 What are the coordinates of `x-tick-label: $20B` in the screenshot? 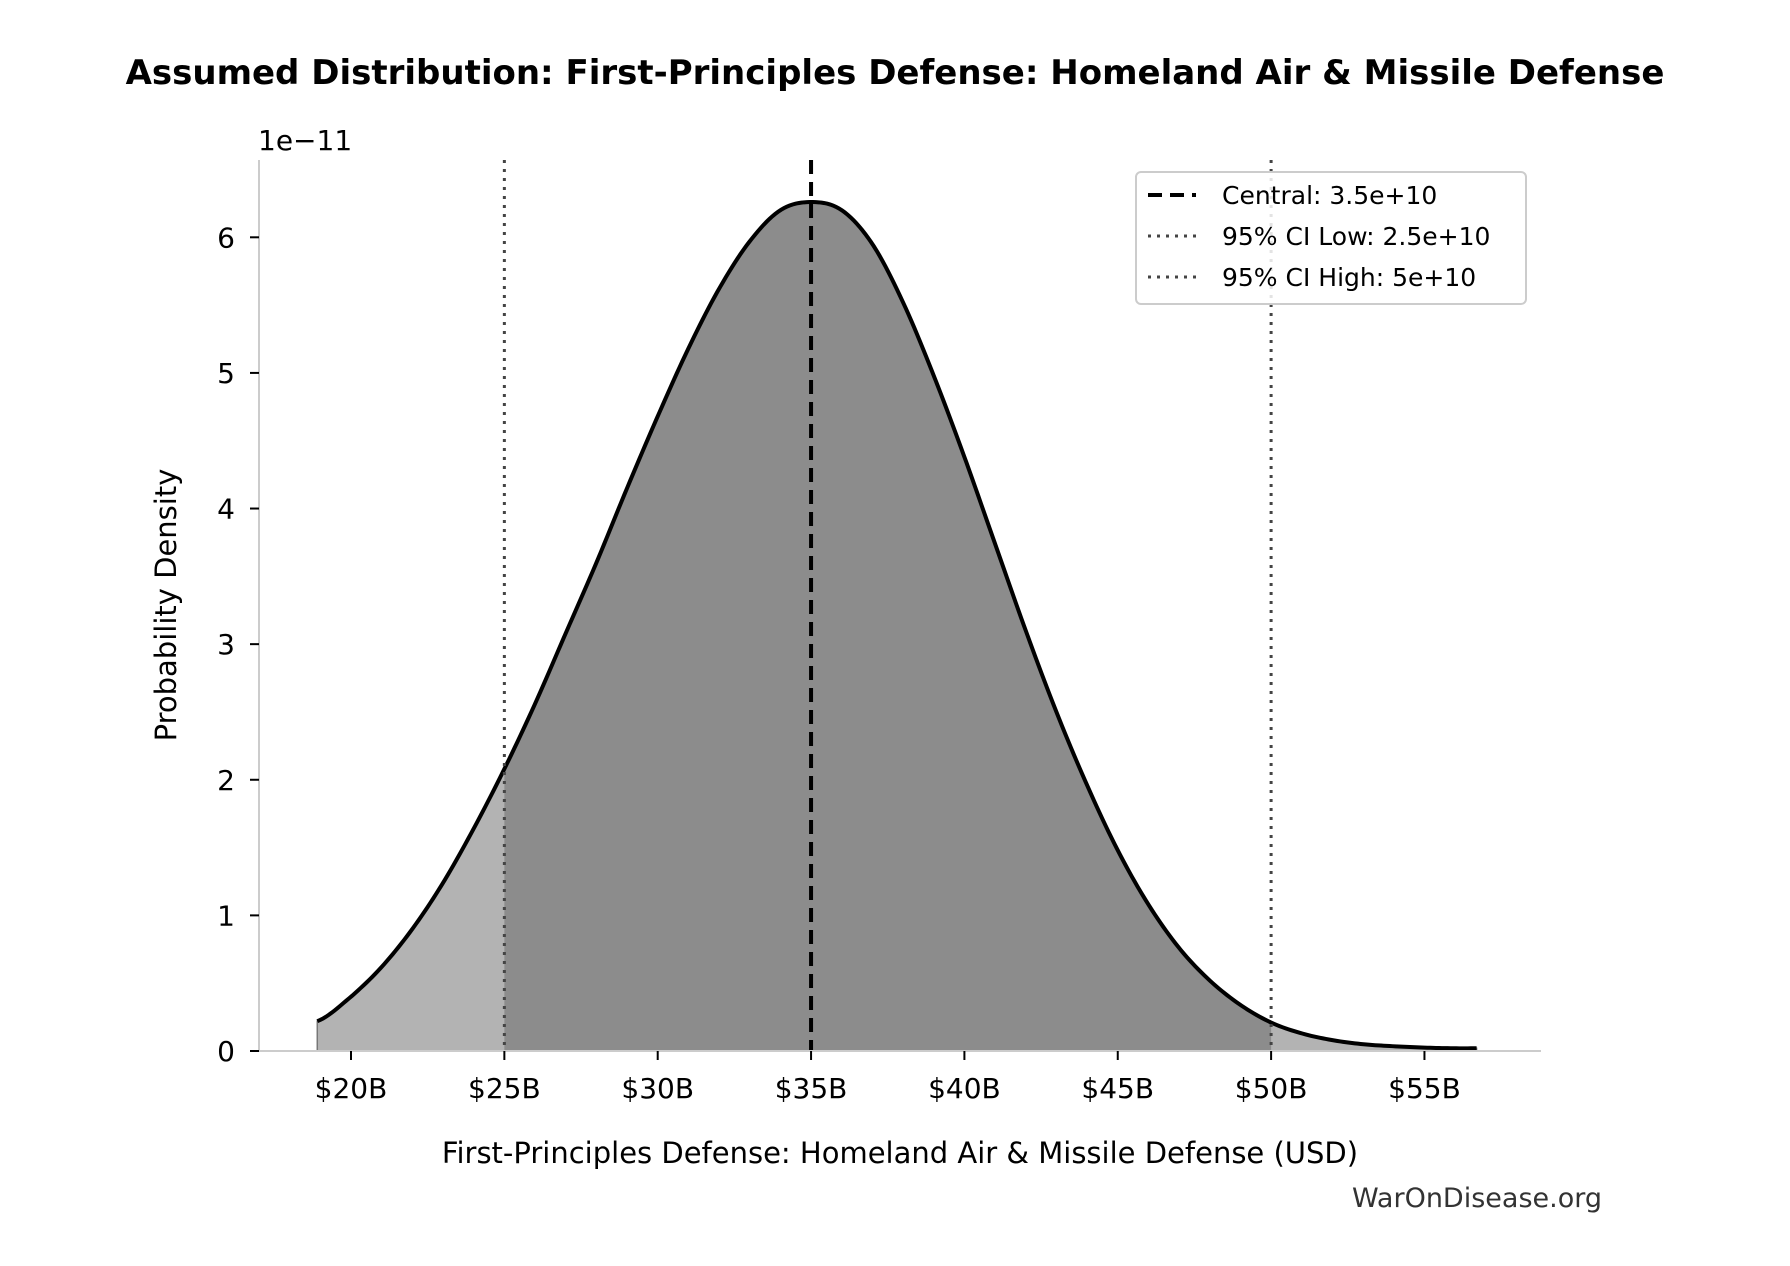 It's located at (351, 1088).